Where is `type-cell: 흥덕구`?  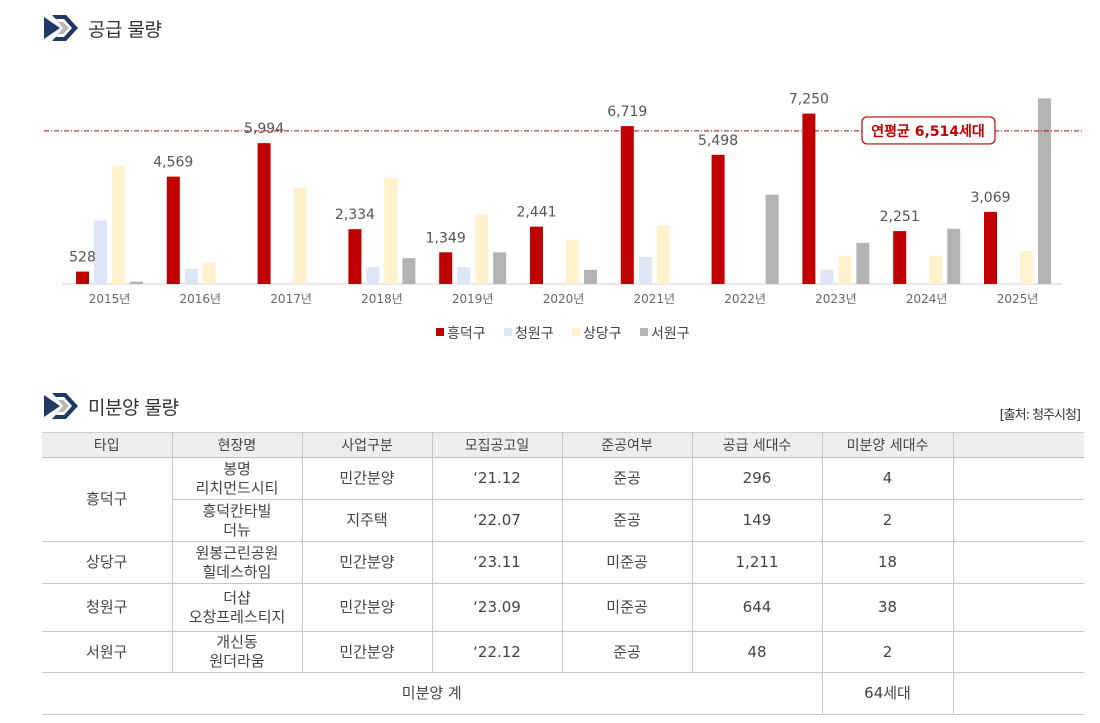 type-cell: 흥덕구 is located at coordinates (107, 499).